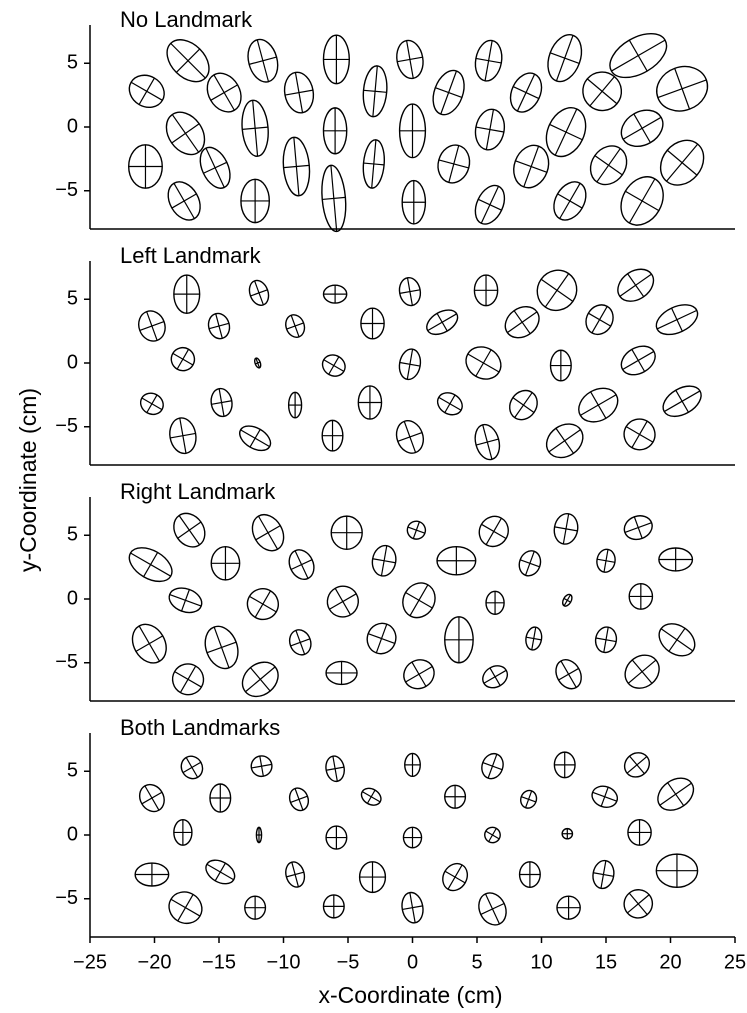  I want to click on panel-title: Both Landmarks, so click(200, 727).